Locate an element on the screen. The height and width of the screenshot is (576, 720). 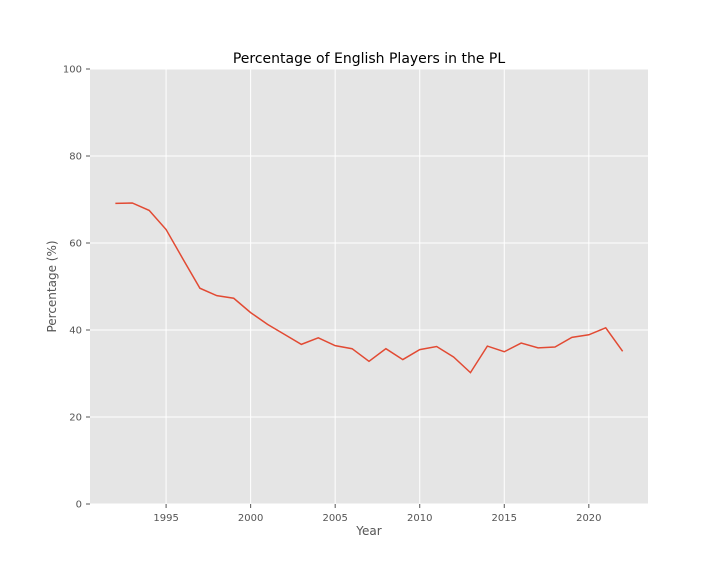
x-tick-label: 2000 is located at coordinates (250, 518).